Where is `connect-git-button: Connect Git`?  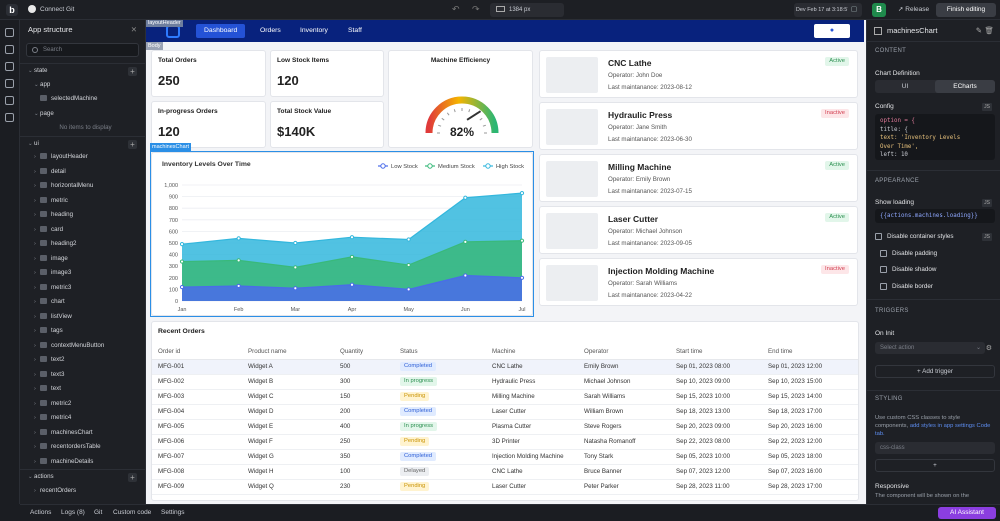
connect-git-button: Connect Git is located at coordinates (51, 10).